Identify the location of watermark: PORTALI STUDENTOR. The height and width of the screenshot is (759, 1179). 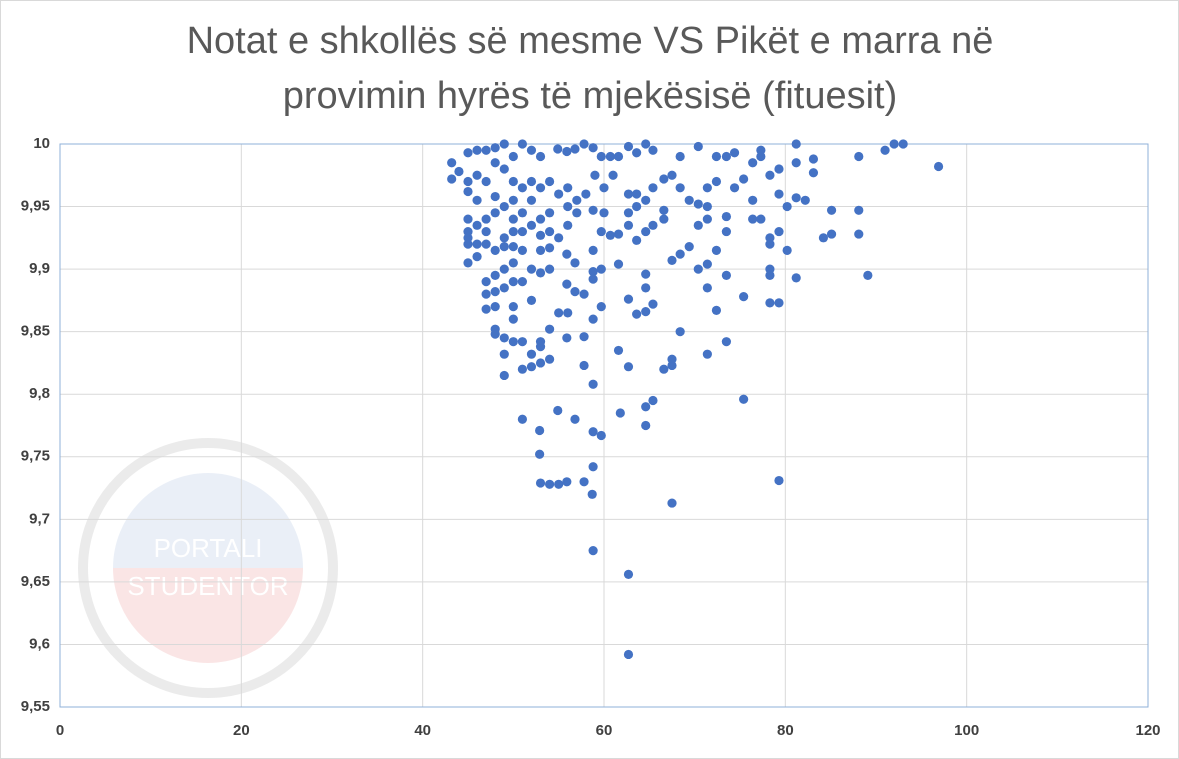
(208, 568).